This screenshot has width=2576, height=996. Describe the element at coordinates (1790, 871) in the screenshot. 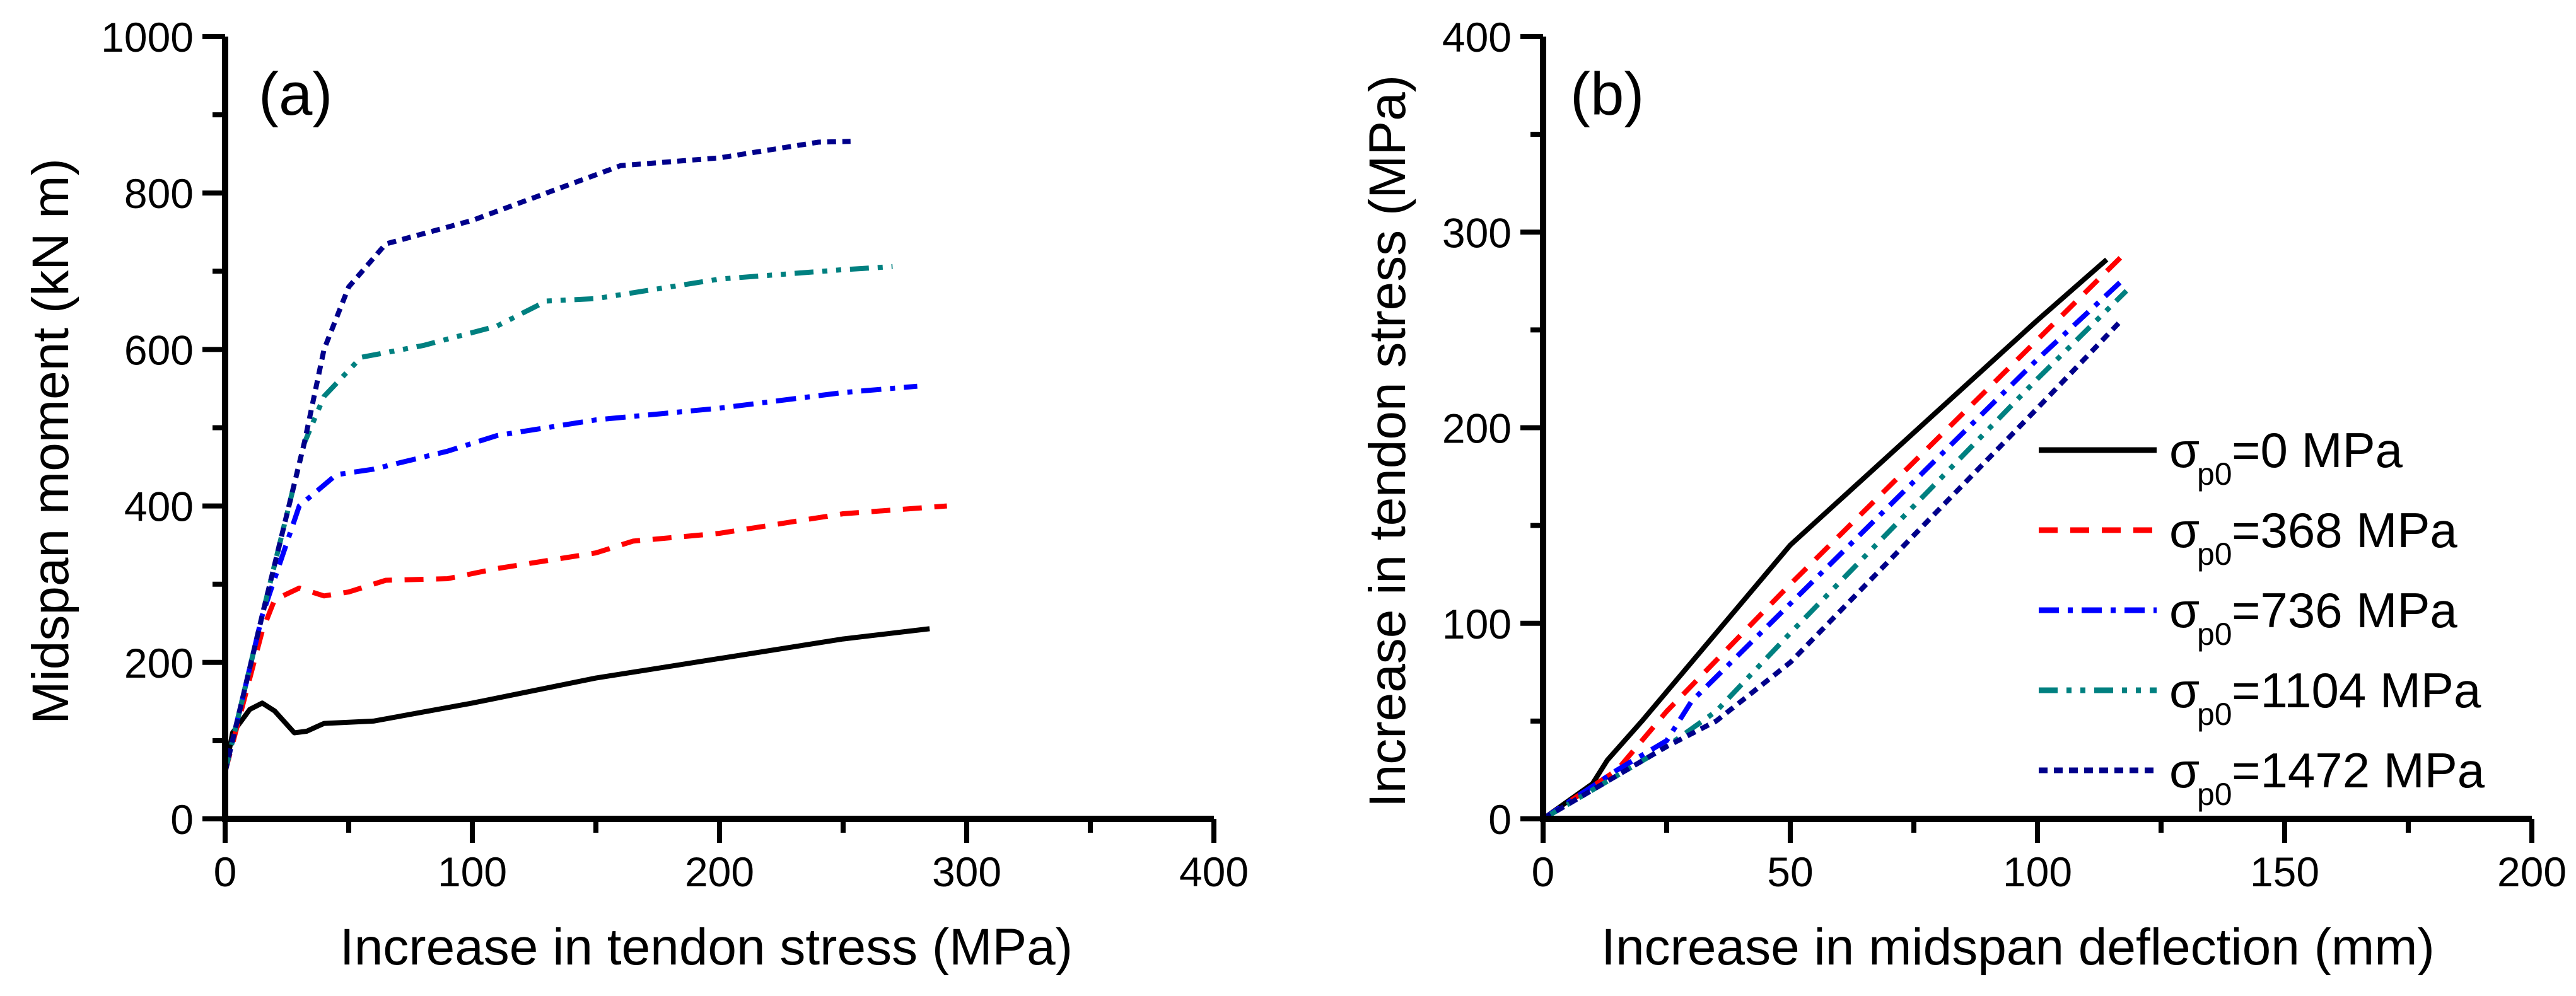

I see `x-tick-label: 50` at that location.